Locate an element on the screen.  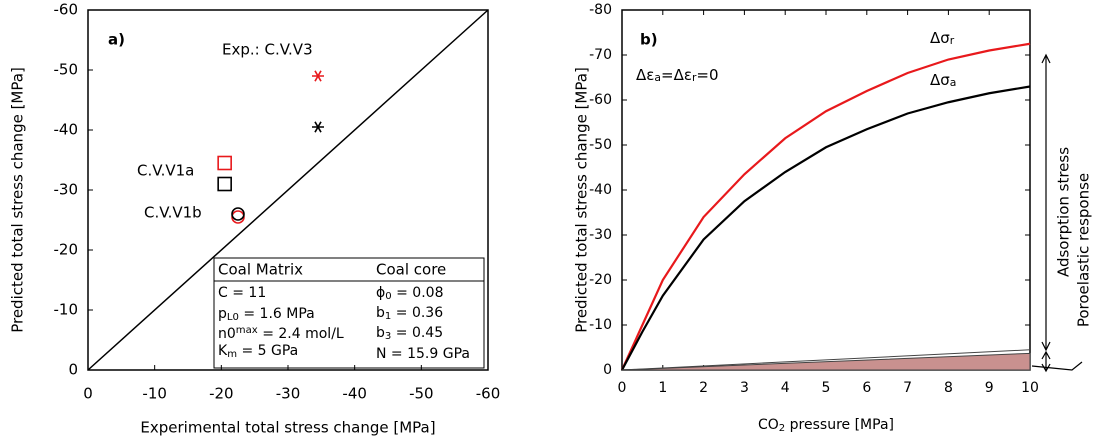
x-tick-label: 4 is located at coordinates (785, 388).